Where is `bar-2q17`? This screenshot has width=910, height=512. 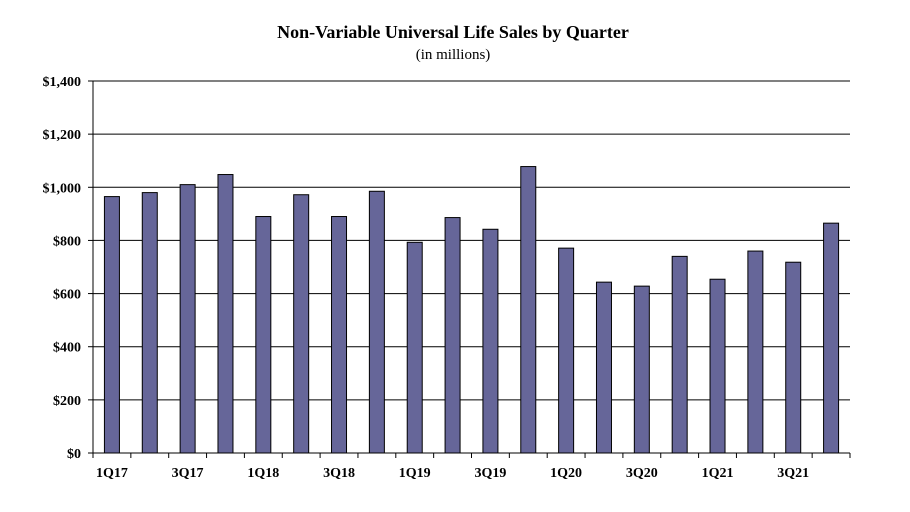
bar-2q17 is located at coordinates (149, 323).